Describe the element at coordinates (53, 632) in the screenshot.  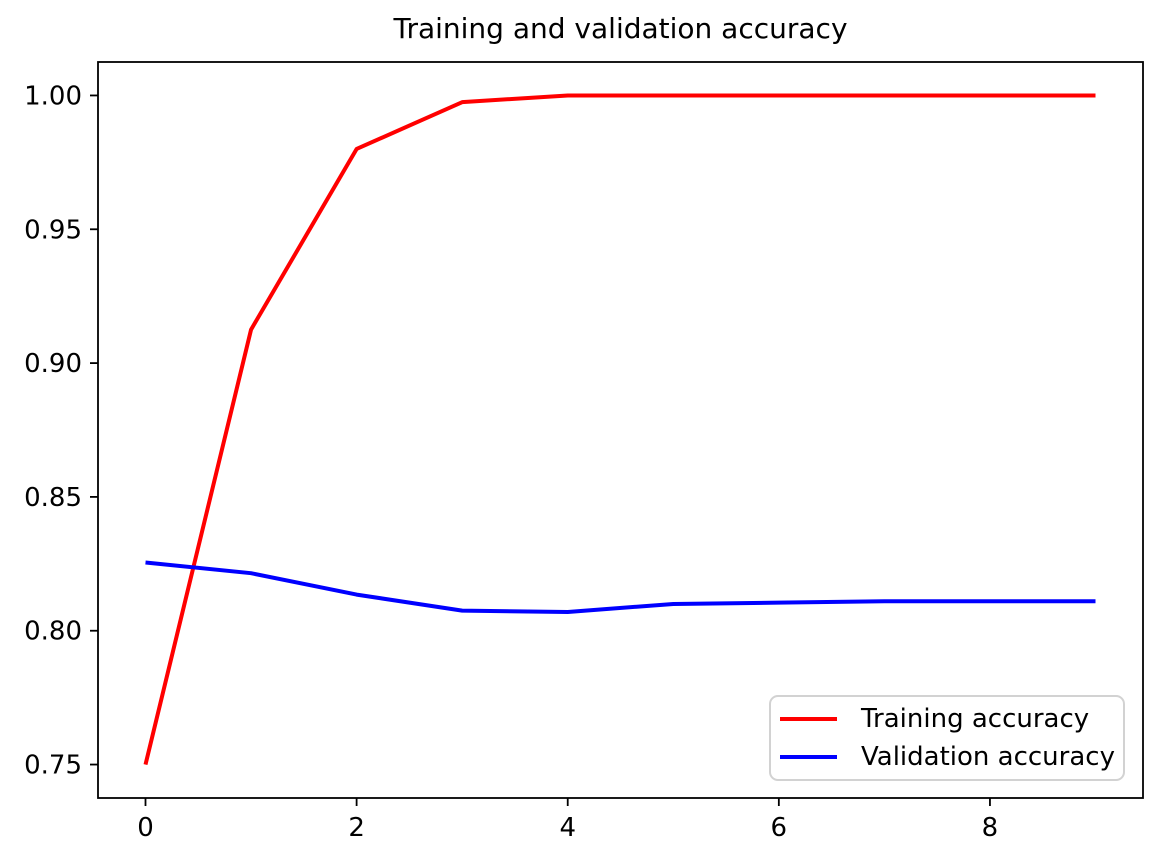
I see `y-tick-label: 0.80` at that location.